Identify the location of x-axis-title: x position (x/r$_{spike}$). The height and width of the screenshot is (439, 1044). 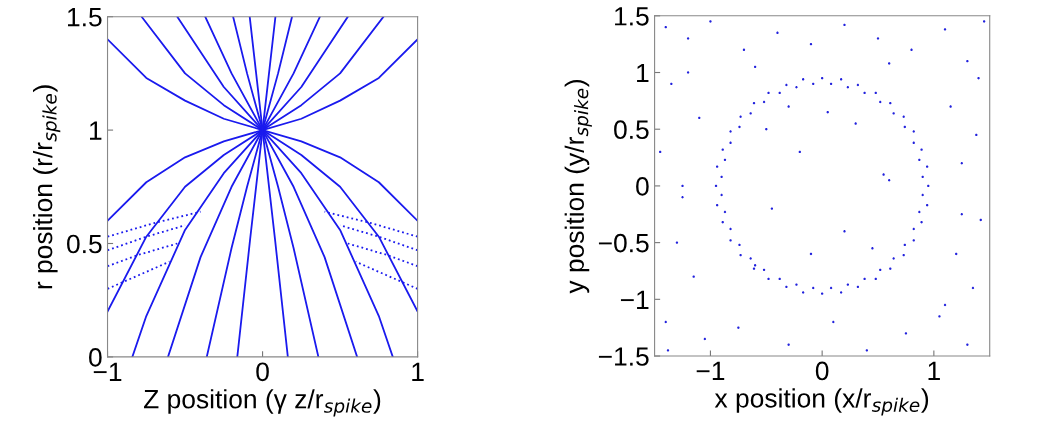
(821, 402).